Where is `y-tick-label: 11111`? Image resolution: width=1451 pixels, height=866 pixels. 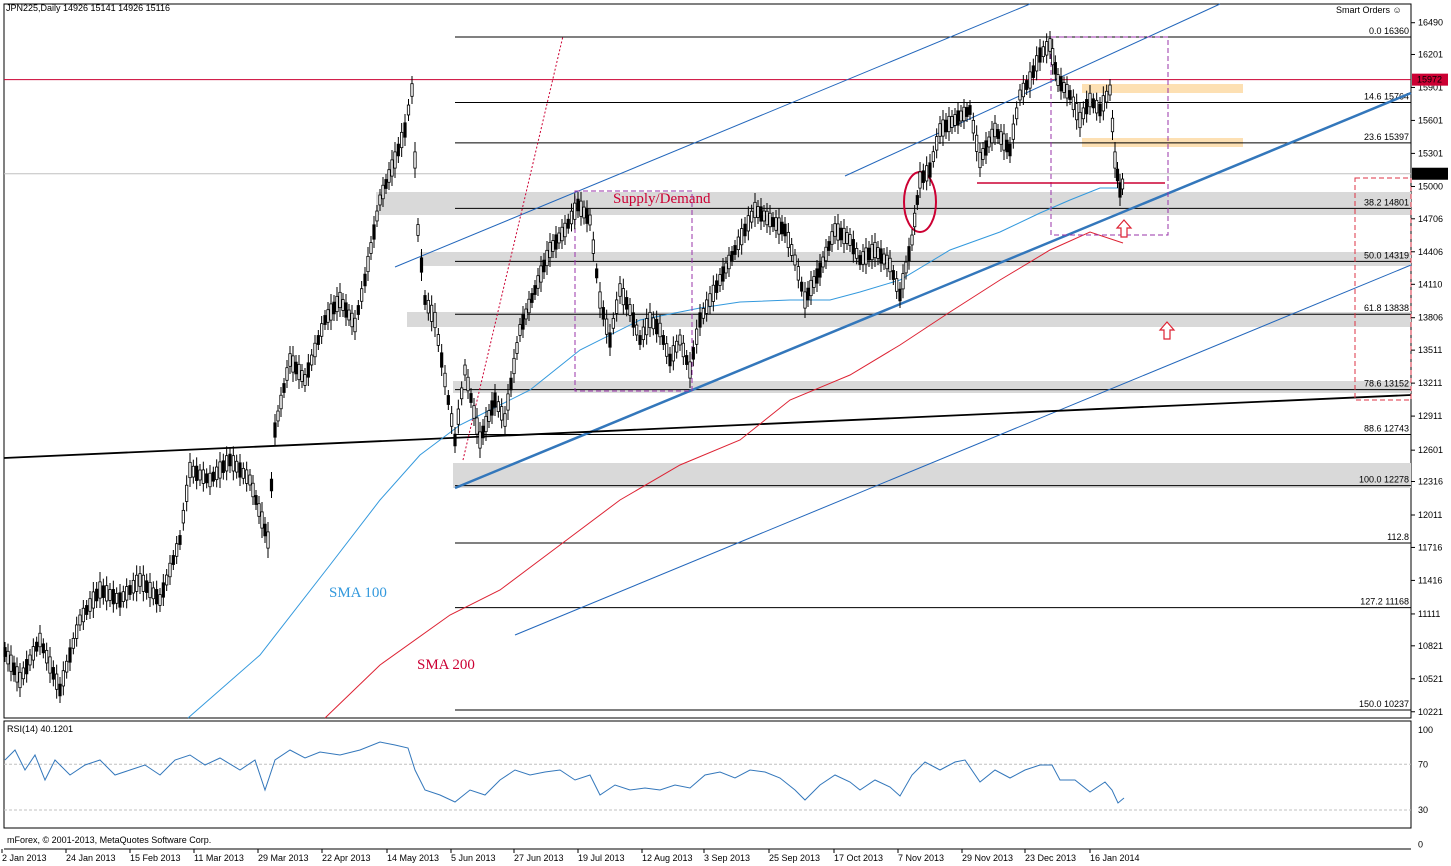
y-tick-label: 11111 is located at coordinates (1429, 614).